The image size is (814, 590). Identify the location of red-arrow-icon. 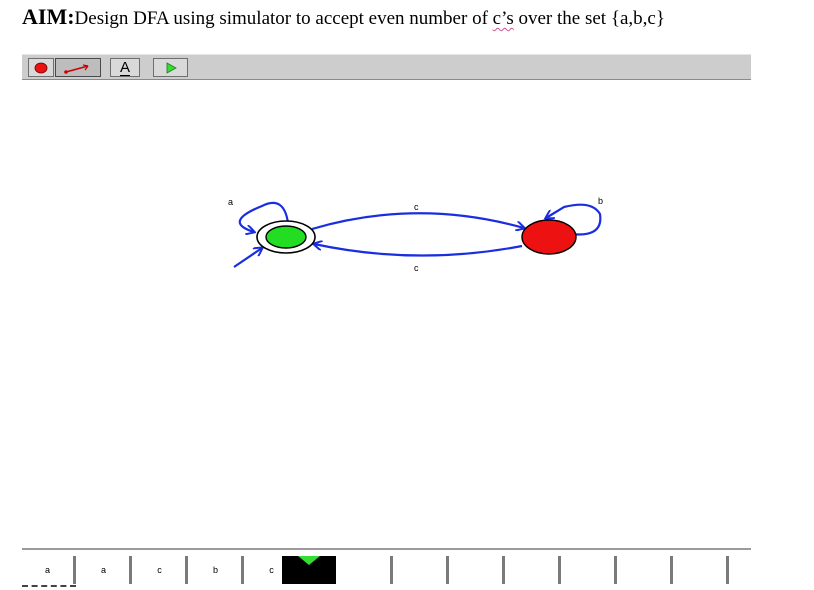
(76, 68).